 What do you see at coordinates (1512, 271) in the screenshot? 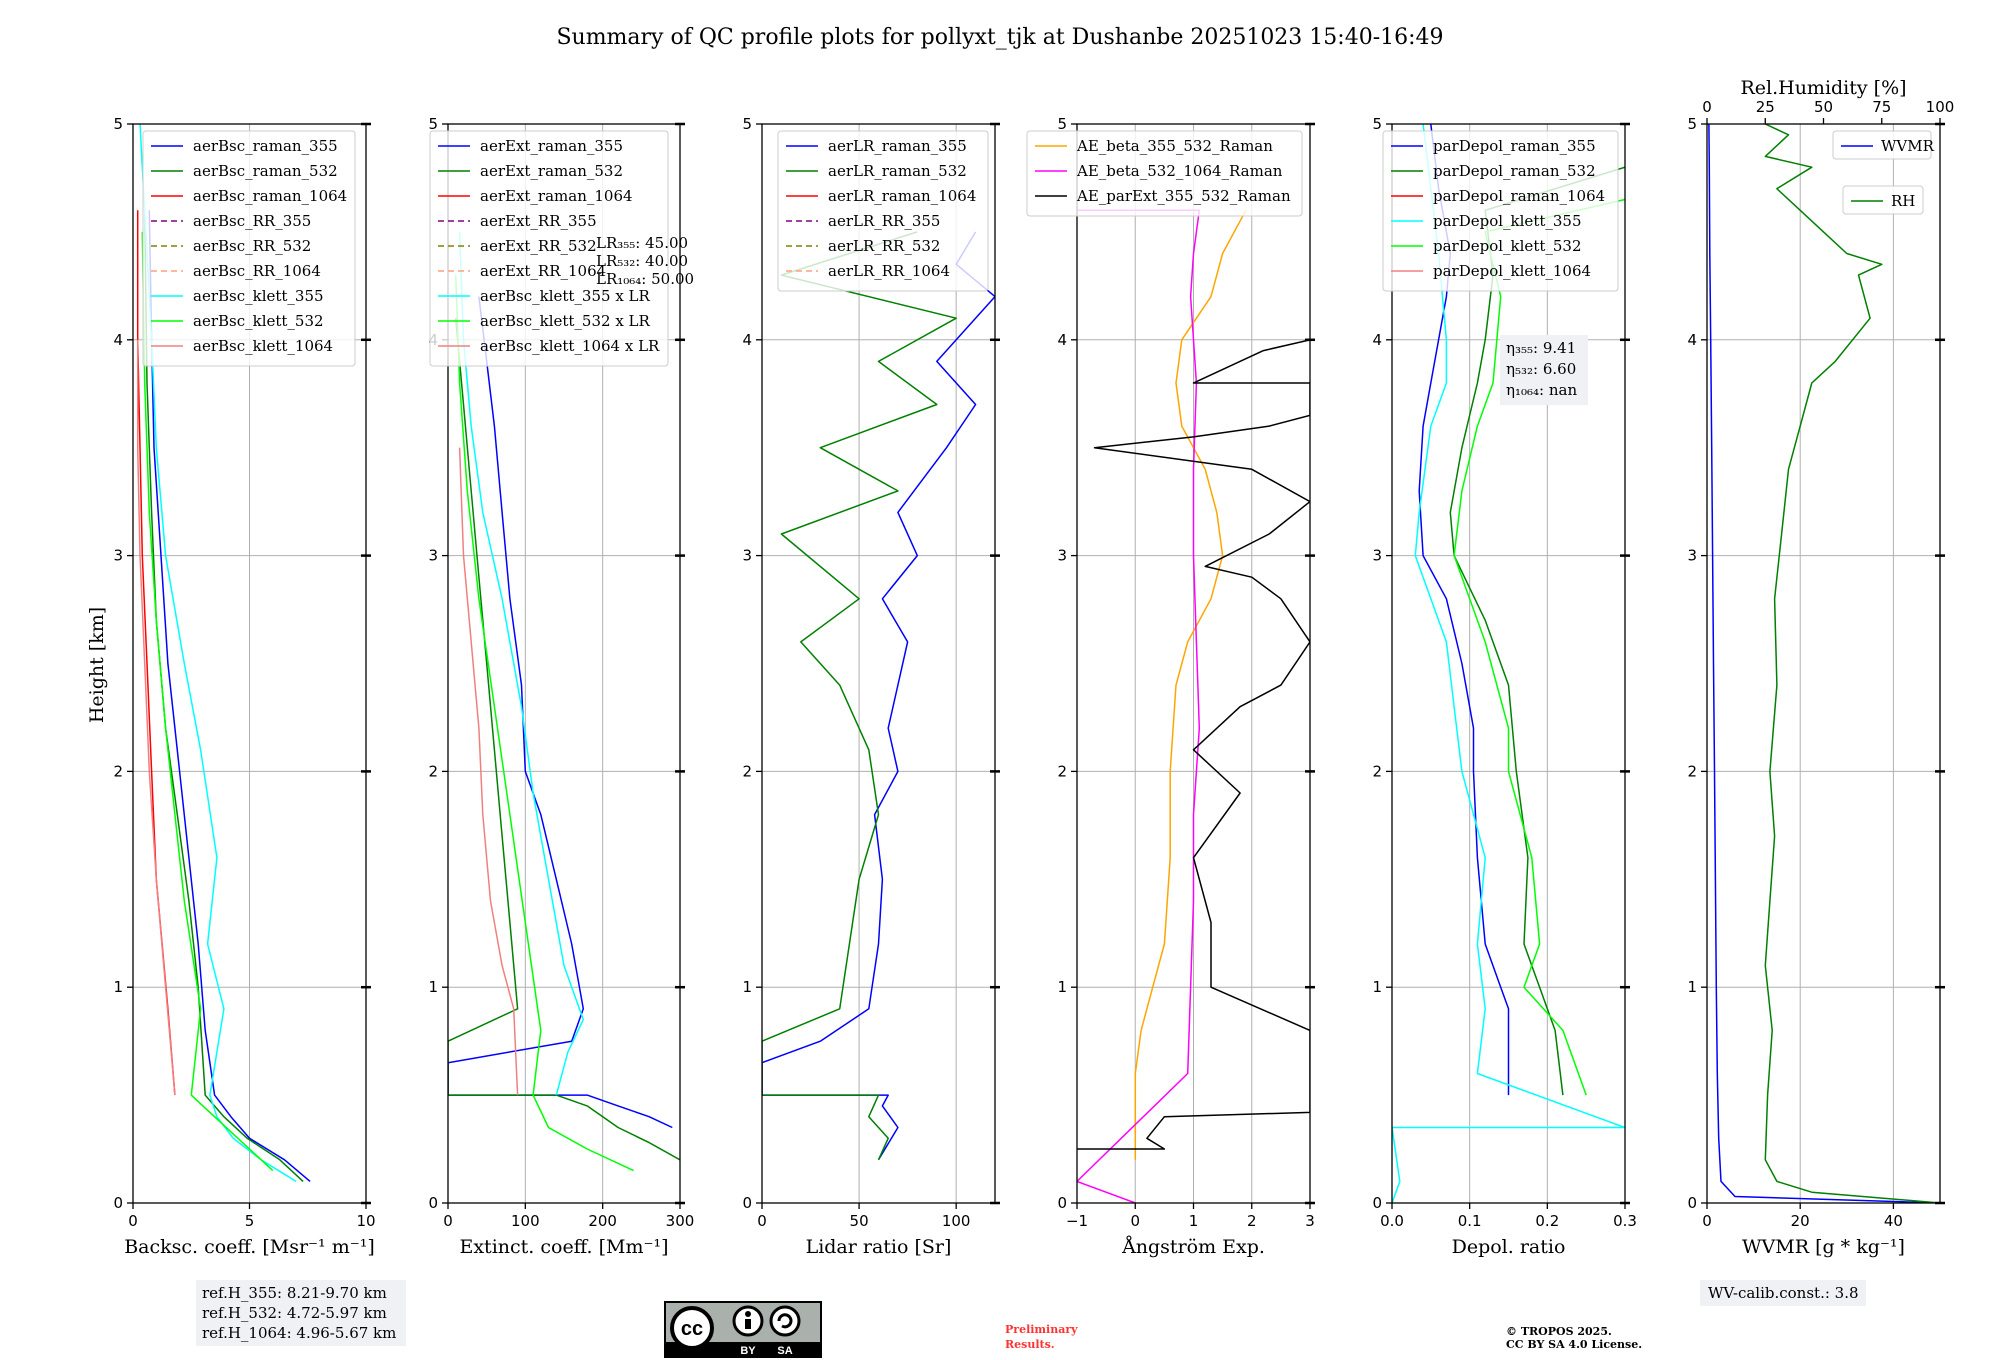
I see `legend-entry: parDepol_klett_1064` at bounding box center [1512, 271].